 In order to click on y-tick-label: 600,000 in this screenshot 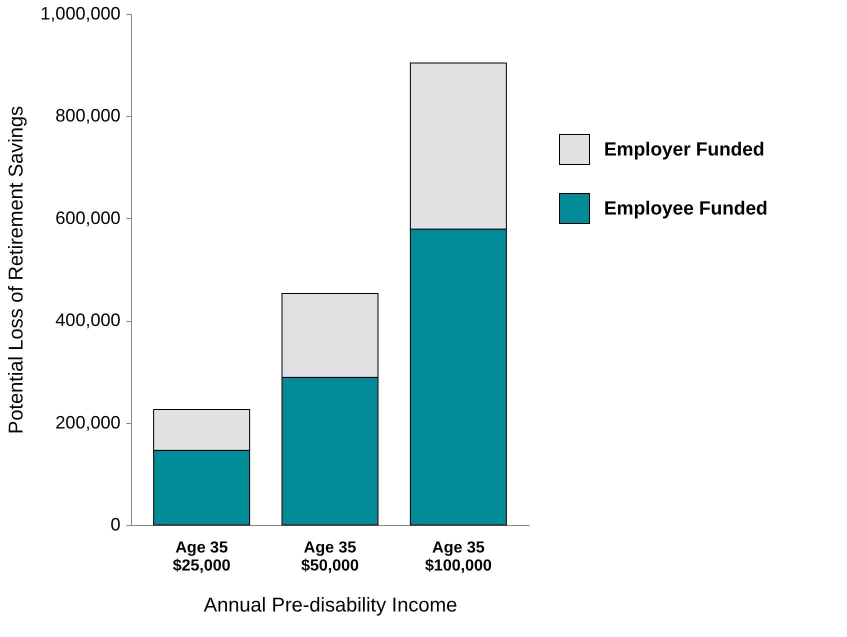, I will do `click(87, 218)`.